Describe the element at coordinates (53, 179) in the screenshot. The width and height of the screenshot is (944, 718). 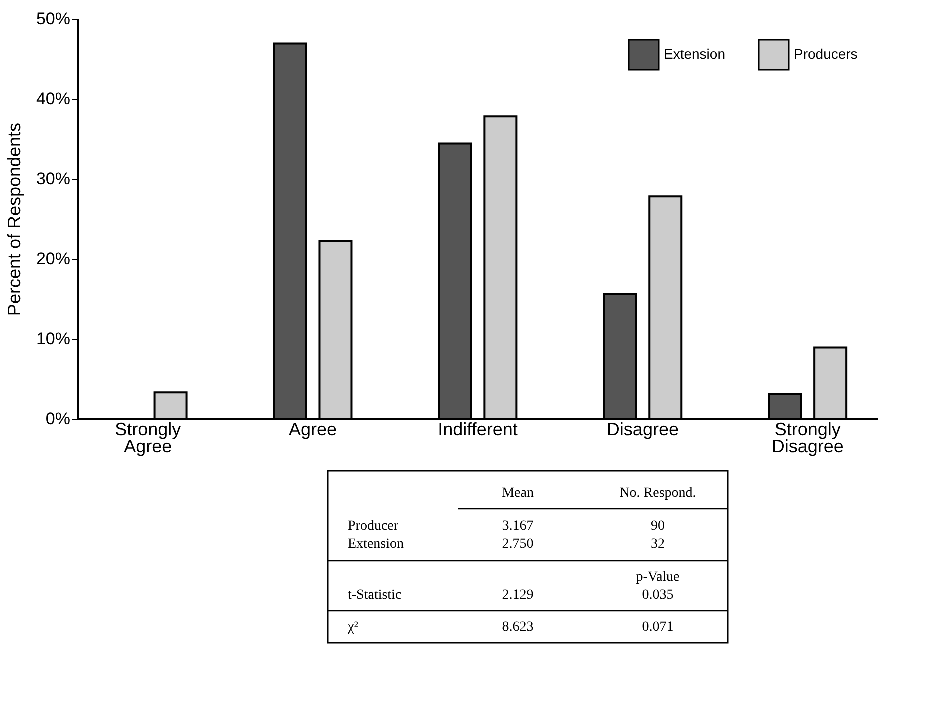
I see `y-tick-label: 30%` at that location.